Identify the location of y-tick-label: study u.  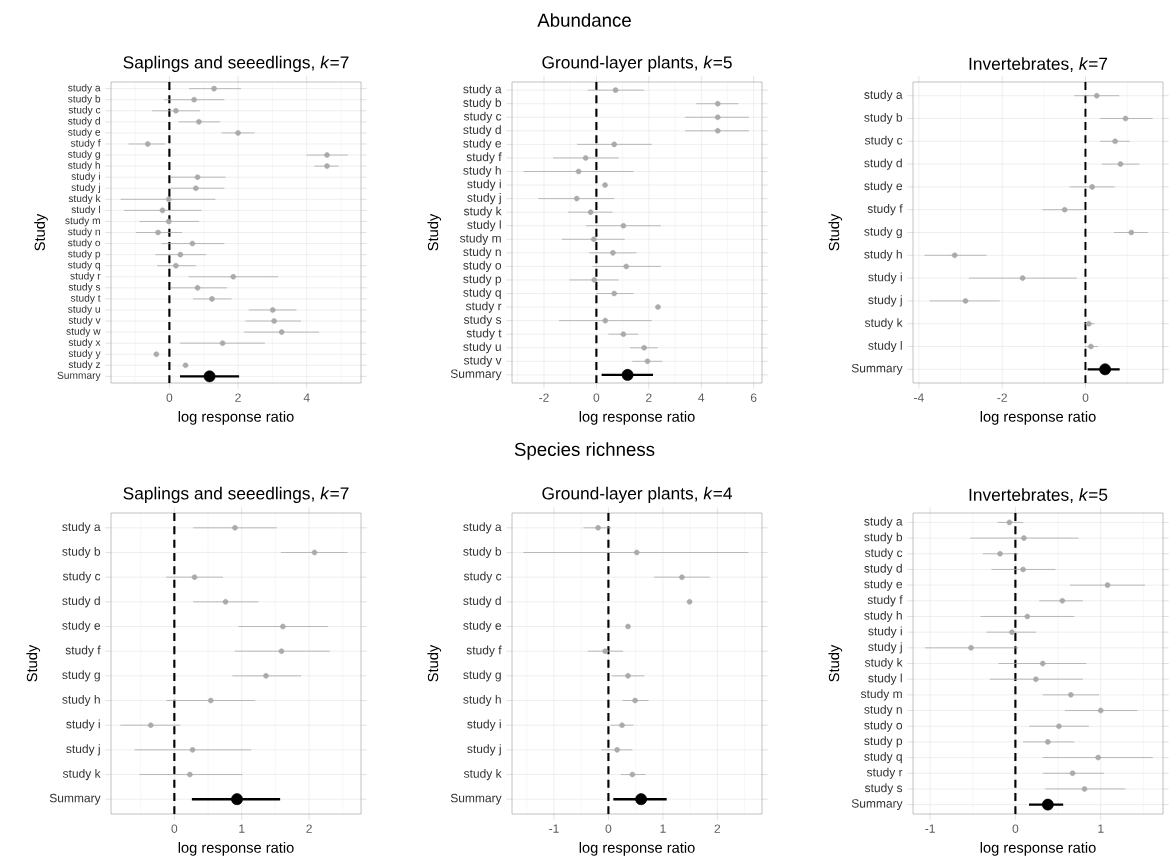
(84, 310).